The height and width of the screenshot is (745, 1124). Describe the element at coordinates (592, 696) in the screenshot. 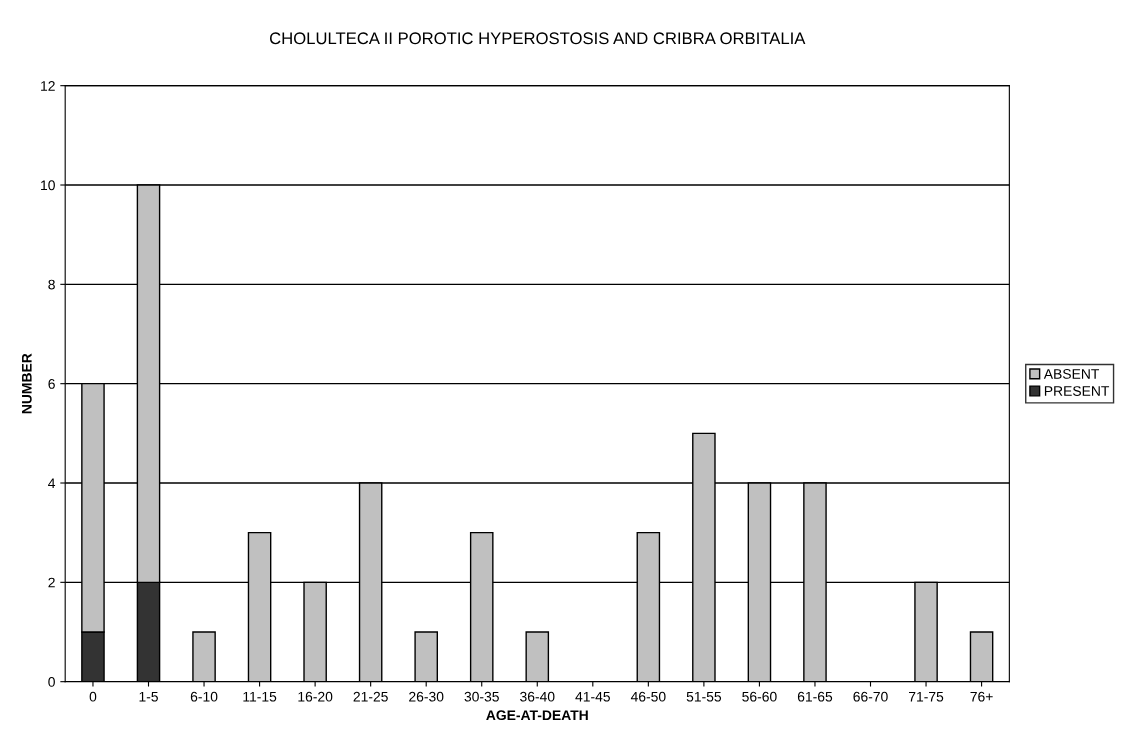

I see `x-tick-label: 41-45` at that location.